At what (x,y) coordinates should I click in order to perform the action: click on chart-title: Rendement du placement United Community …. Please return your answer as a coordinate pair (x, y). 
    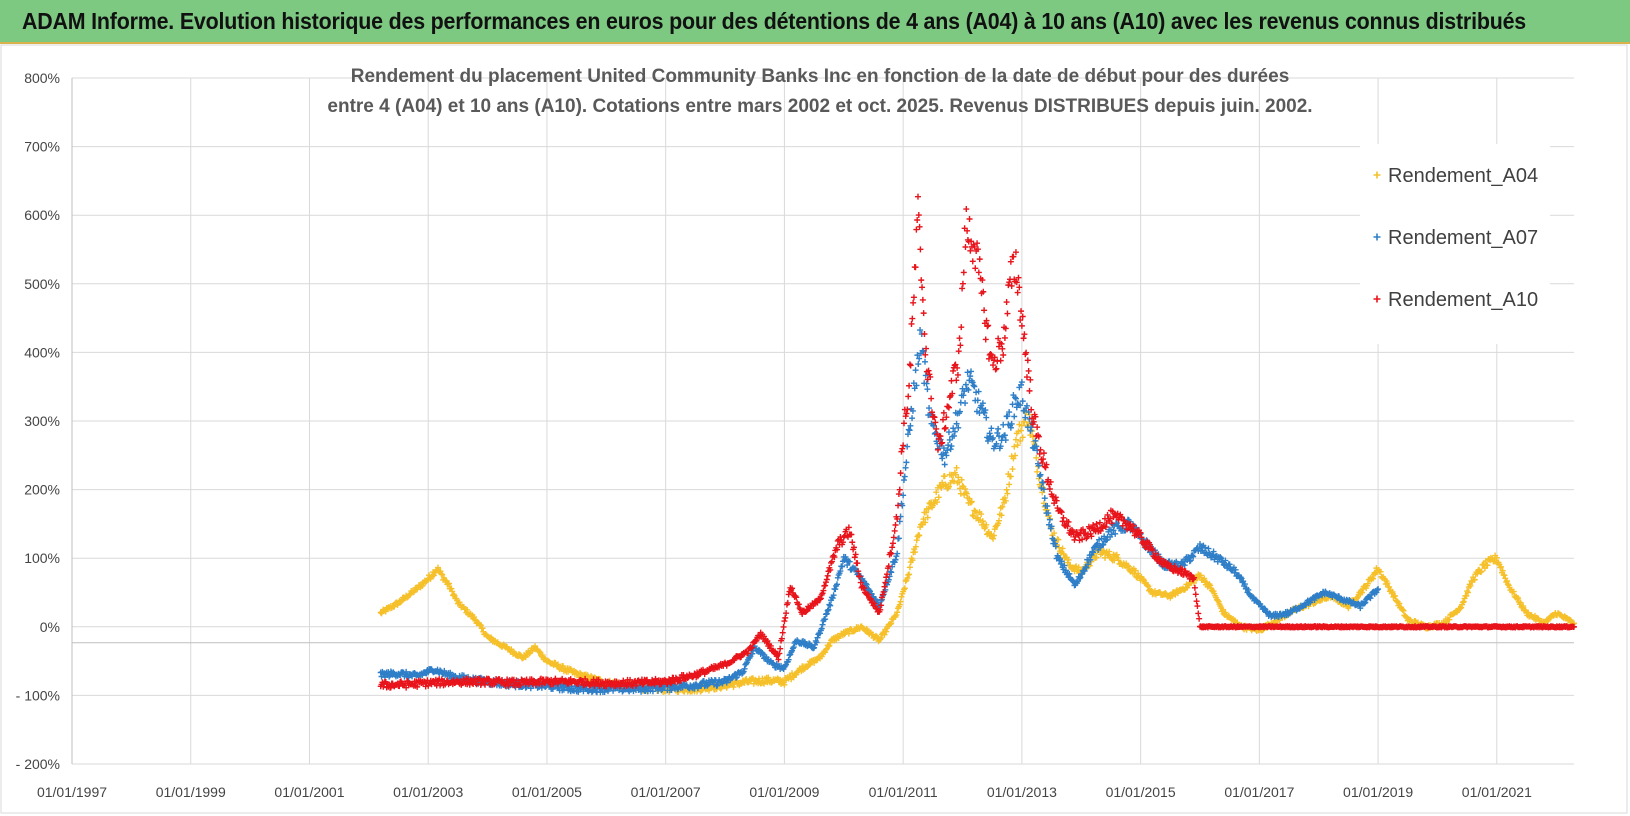
    Looking at the image, I should click on (819, 91).